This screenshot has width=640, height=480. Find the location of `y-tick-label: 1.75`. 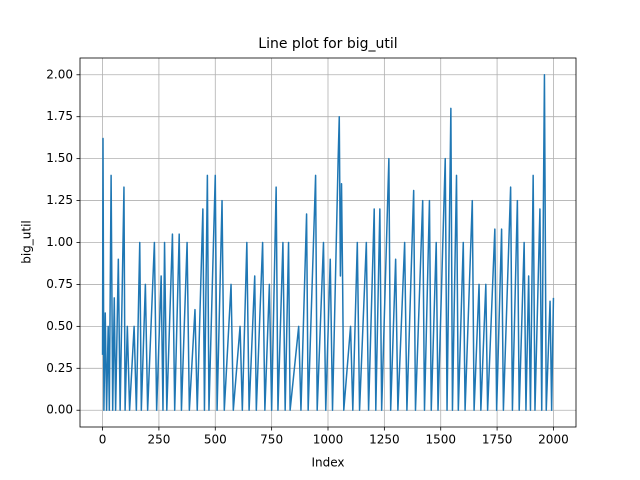

y-tick-label: 1.75 is located at coordinates (59, 116).